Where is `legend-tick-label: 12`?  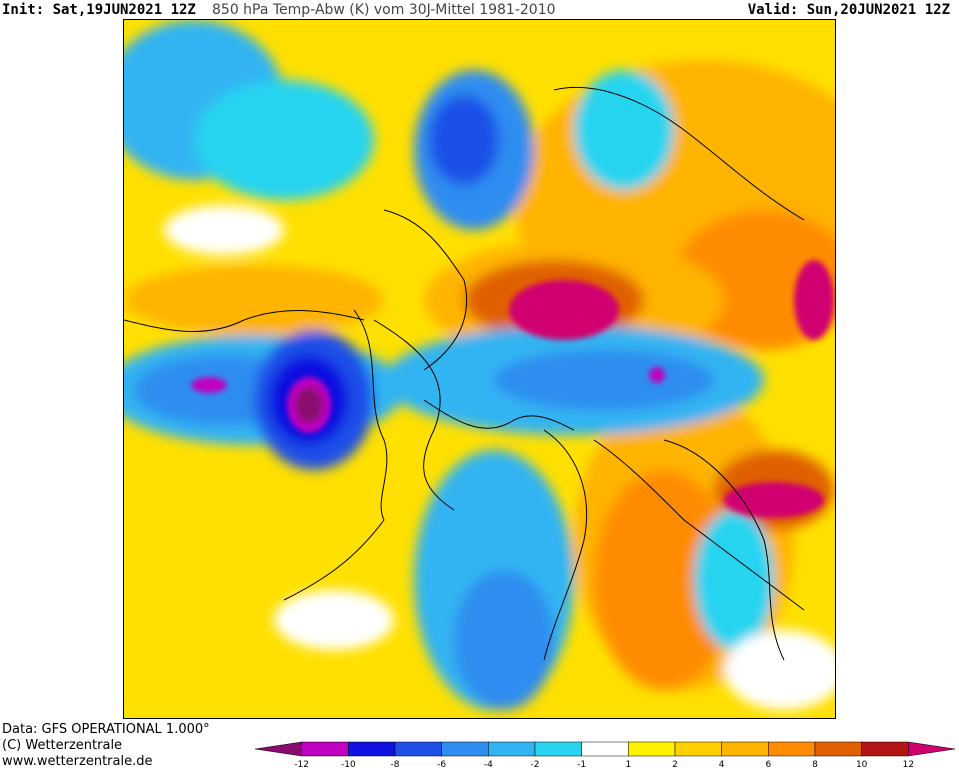
legend-tick-label: 12 is located at coordinates (908, 765).